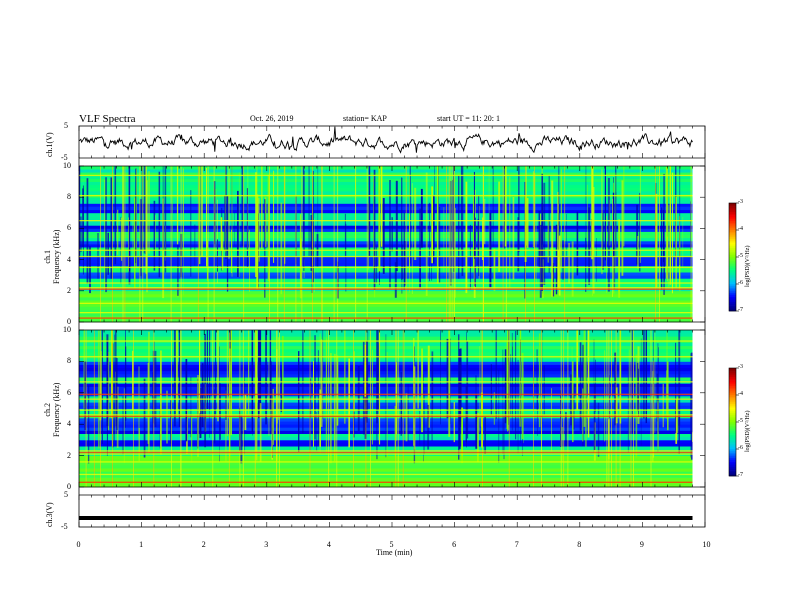  Describe the element at coordinates (740, 202) in the screenshot. I see `colorbar-tick-label: -3` at that location.